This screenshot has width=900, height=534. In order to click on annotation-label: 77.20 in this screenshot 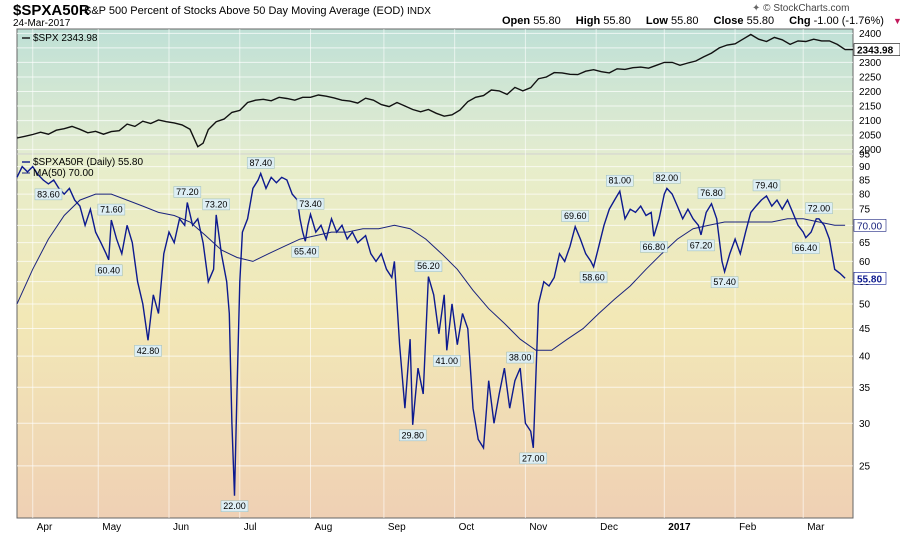, I will do `click(187, 192)`.